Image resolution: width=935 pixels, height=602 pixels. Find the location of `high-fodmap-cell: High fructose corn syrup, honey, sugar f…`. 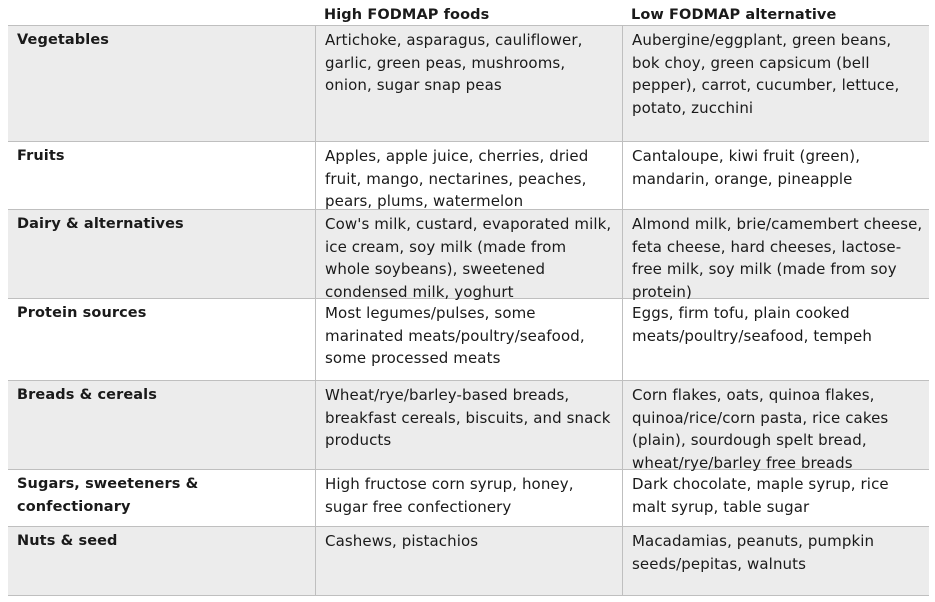

high-fodmap-cell: High fructose corn syrup, honey, sugar f… is located at coordinates (468, 498).